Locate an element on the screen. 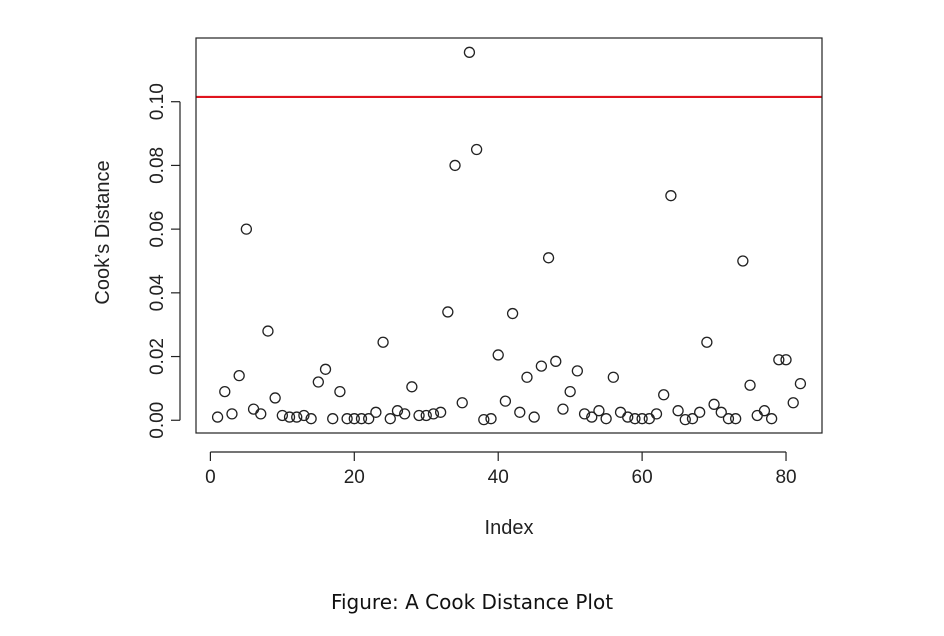 Image resolution: width=944 pixels, height=636 pixels. y-tick-label: 0.00 is located at coordinates (157, 420).